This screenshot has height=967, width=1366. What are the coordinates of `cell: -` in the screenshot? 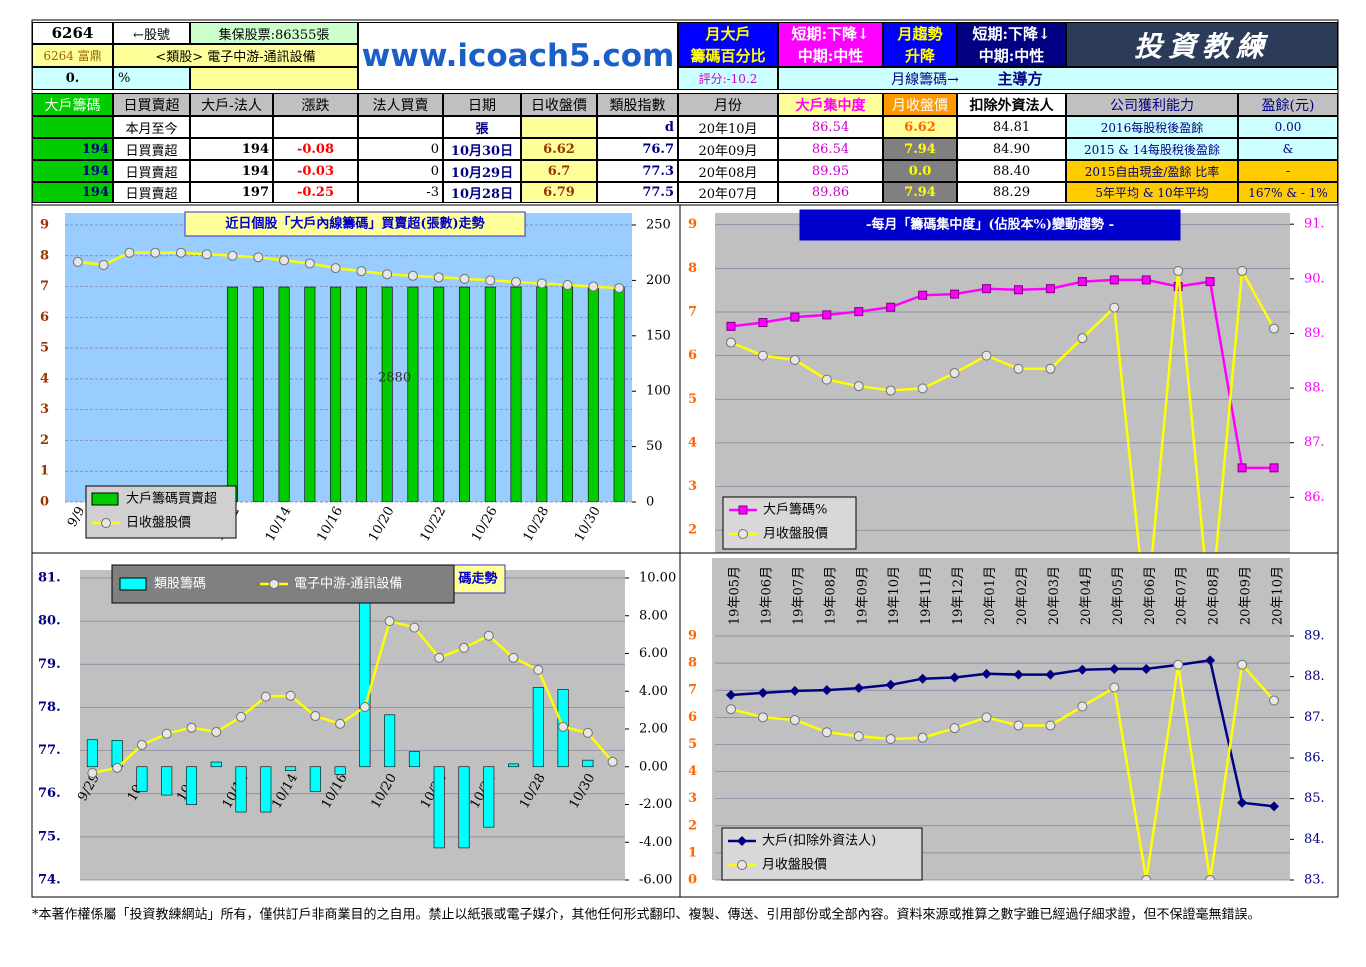 It's located at (1288, 171).